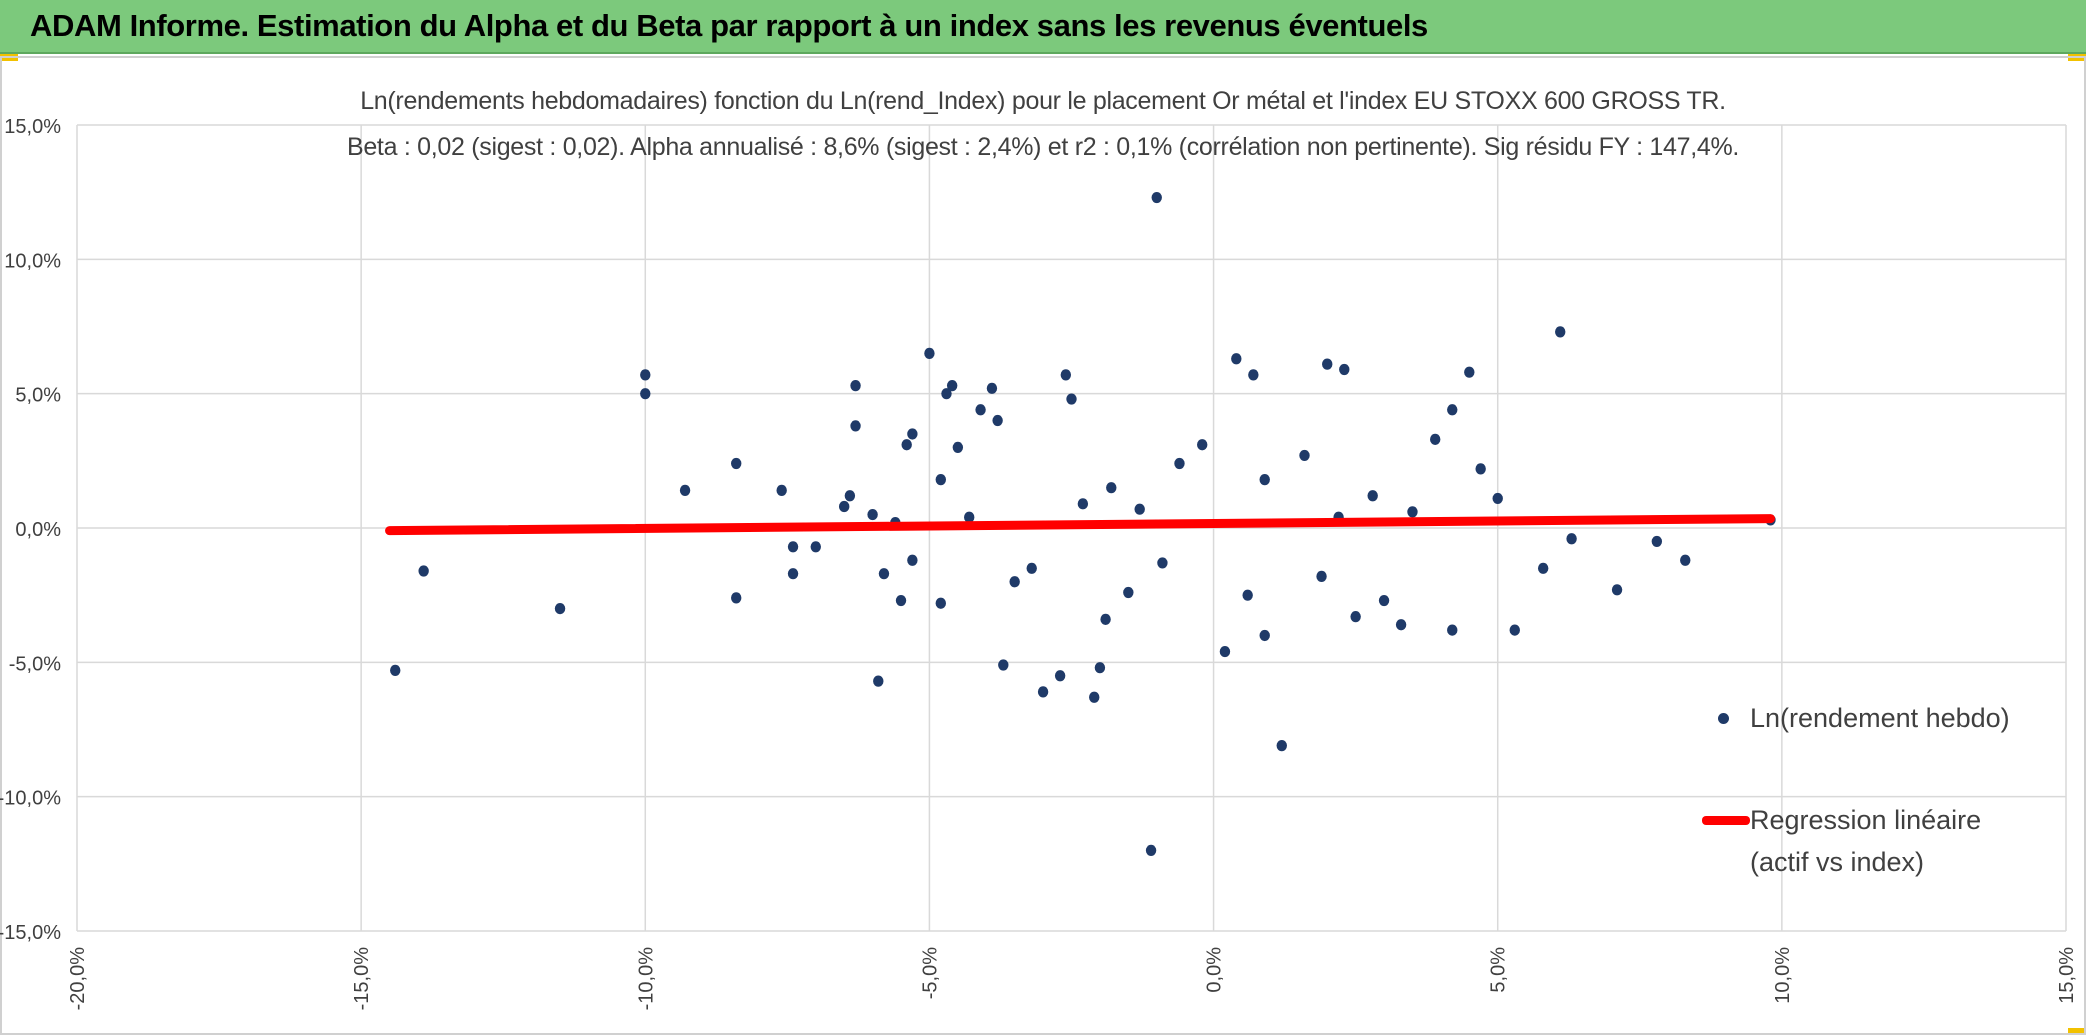 The width and height of the screenshot is (2086, 1035). Describe the element at coordinates (30, 799) in the screenshot. I see `y-tick-label: -10,0%` at that location.